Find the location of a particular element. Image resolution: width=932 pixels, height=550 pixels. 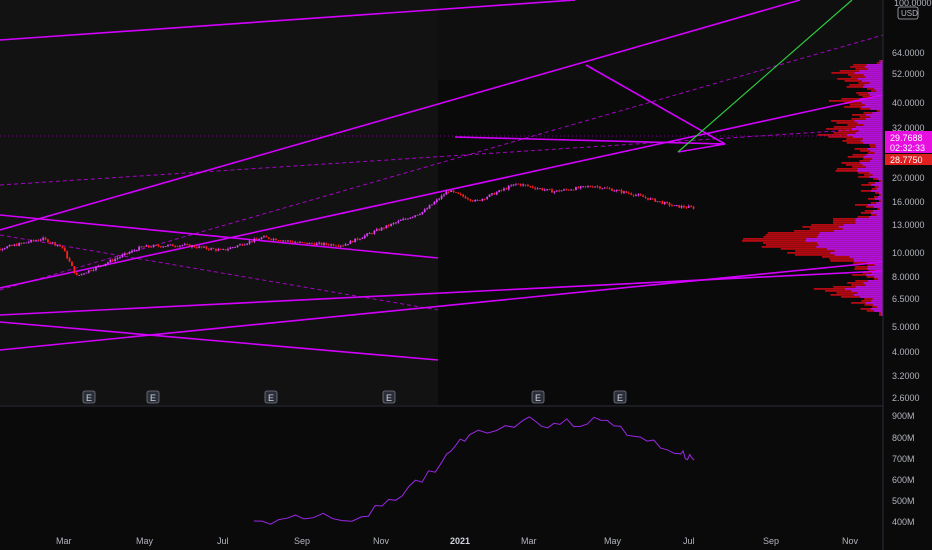

currency-badge is located at coordinates (908, 13).